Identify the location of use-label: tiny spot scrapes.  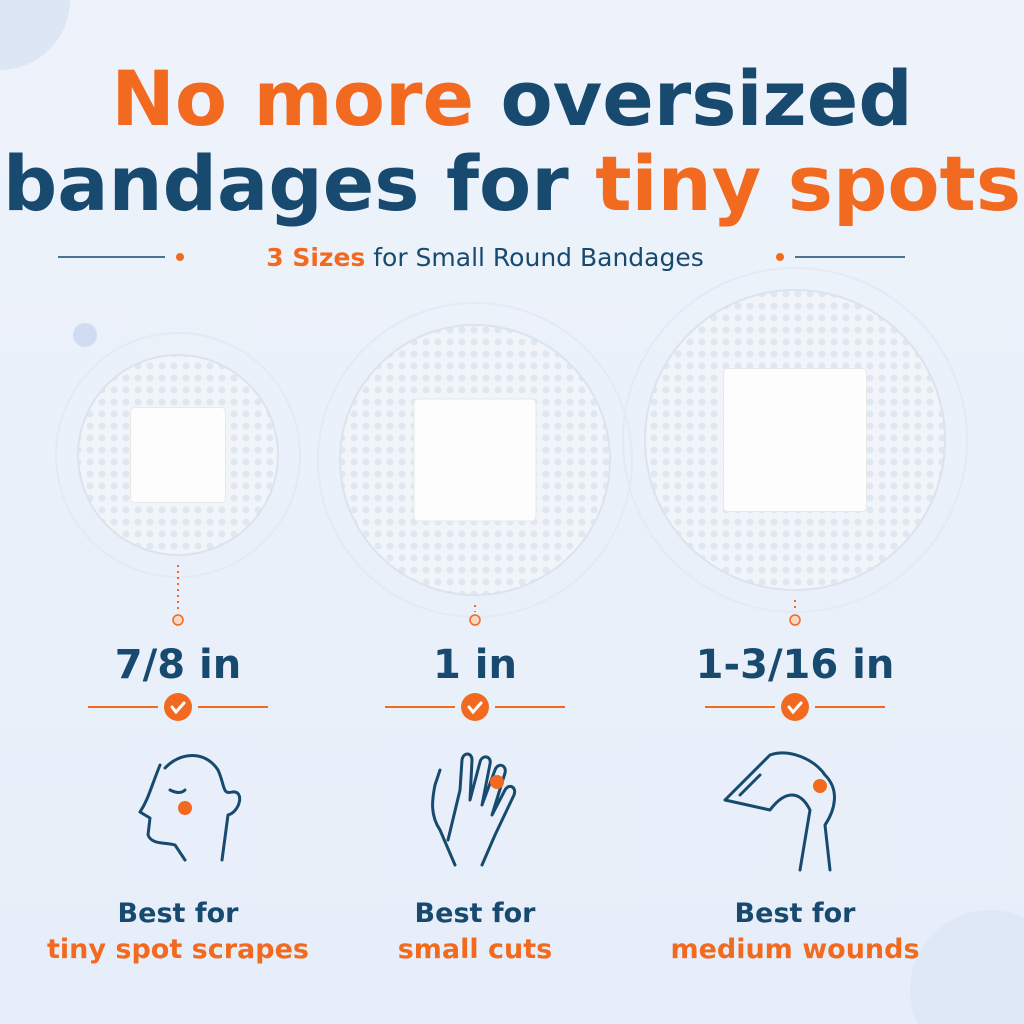
(178, 949).